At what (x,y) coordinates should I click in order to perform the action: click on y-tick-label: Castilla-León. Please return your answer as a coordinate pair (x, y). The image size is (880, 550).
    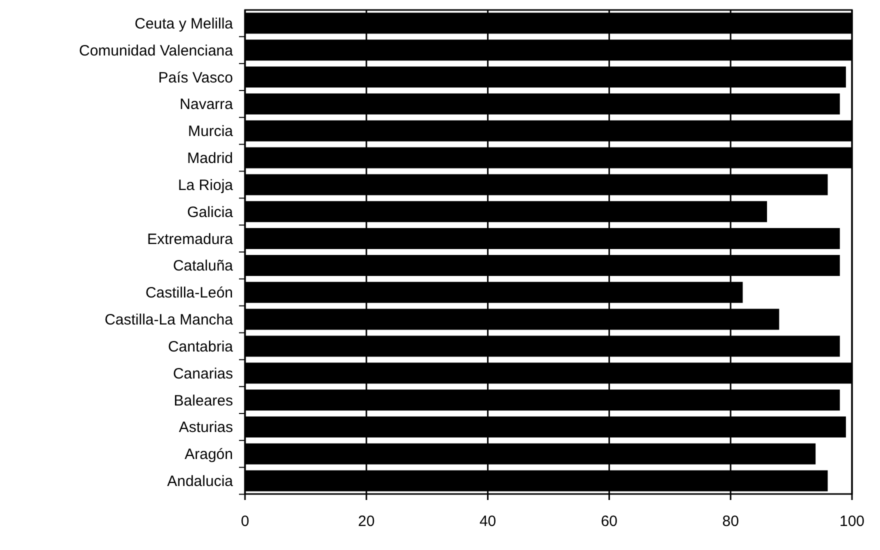
    Looking at the image, I should click on (189, 293).